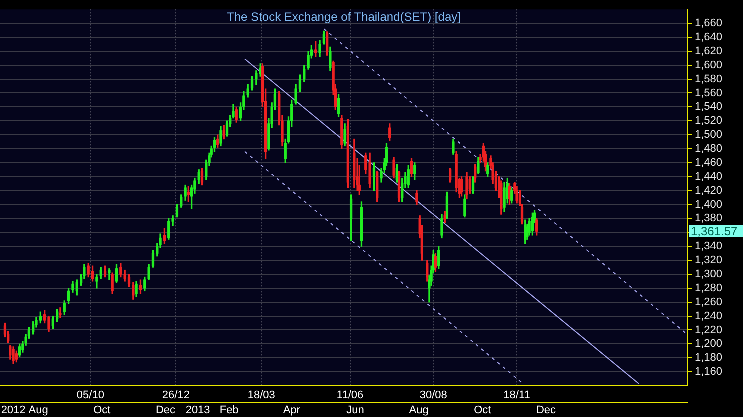  I want to click on y-tick-label: 1,420, so click(709, 190).